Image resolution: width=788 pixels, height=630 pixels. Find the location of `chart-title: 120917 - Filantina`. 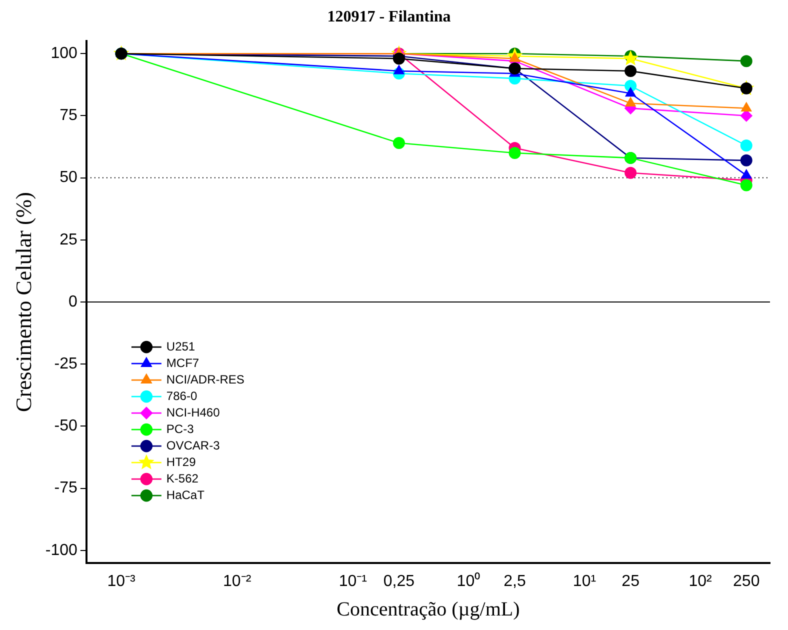

chart-title: 120917 - Filantina is located at coordinates (389, 17).